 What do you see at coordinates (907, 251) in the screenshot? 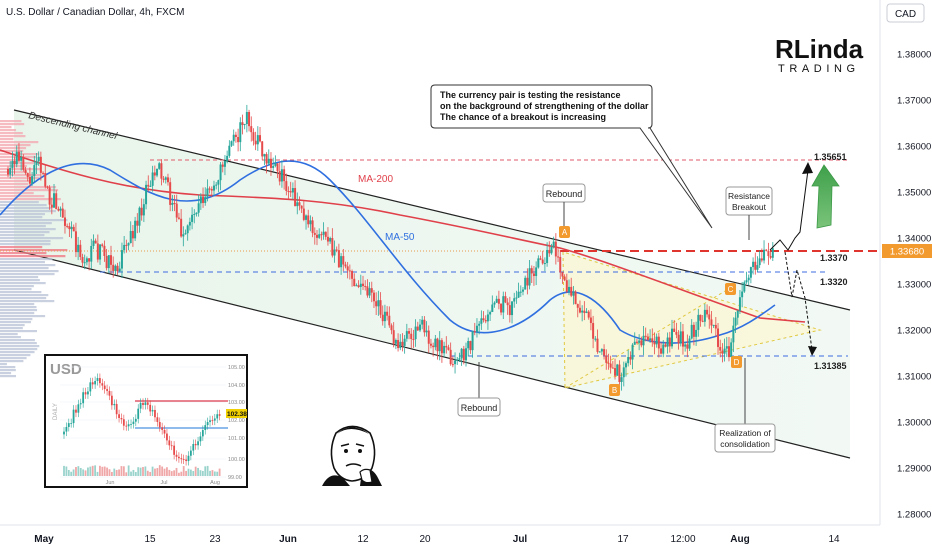
I see `current-price-tag` at bounding box center [907, 251].